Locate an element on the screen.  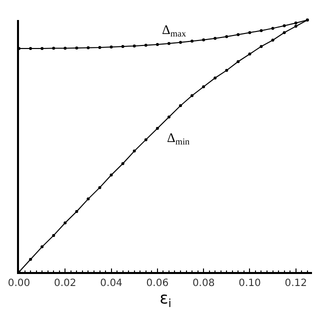
annotation: Δ$_{max}$ is located at coordinates (174, 30).